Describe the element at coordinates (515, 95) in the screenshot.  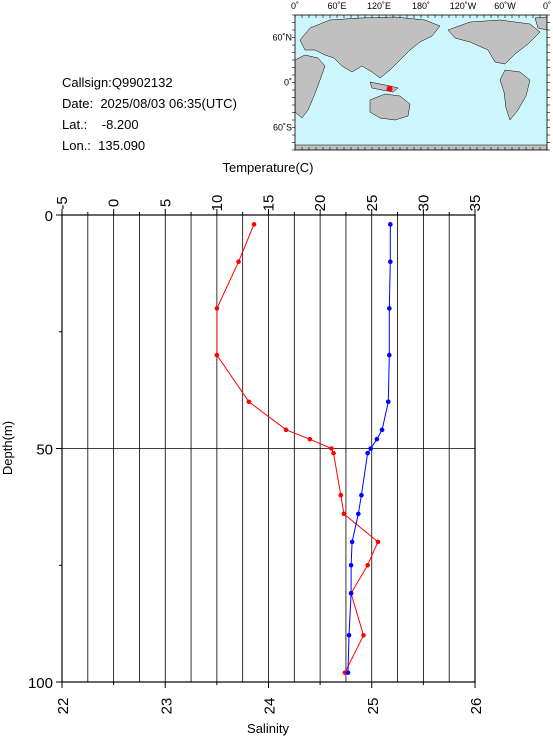
I see `south-america-landmass` at that location.